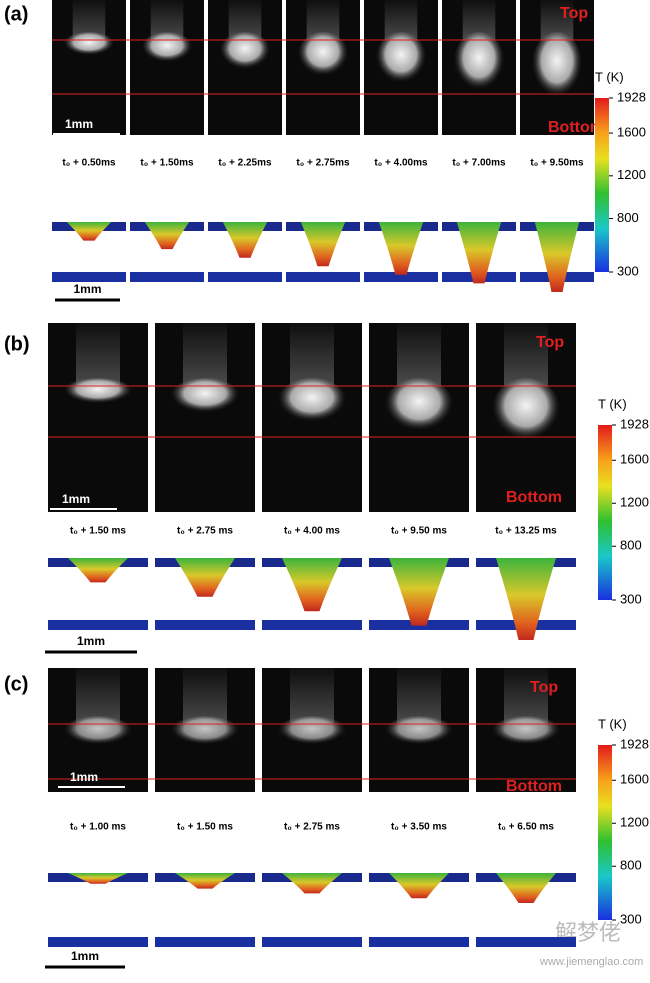 Image resolution: width=650 pixels, height=983 pixels. What do you see at coordinates (16, 684) in the screenshot?
I see `panel-label: (c)` at bounding box center [16, 684].